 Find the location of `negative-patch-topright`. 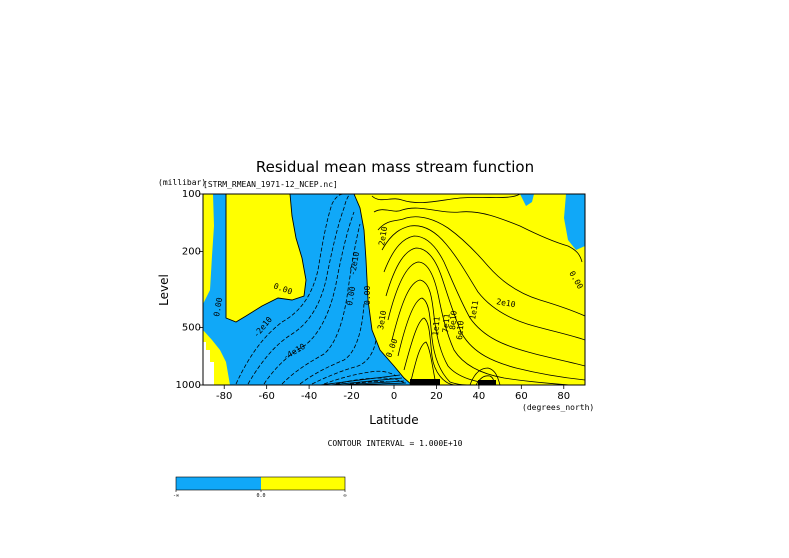

negative-patch-topright is located at coordinates (527, 200).